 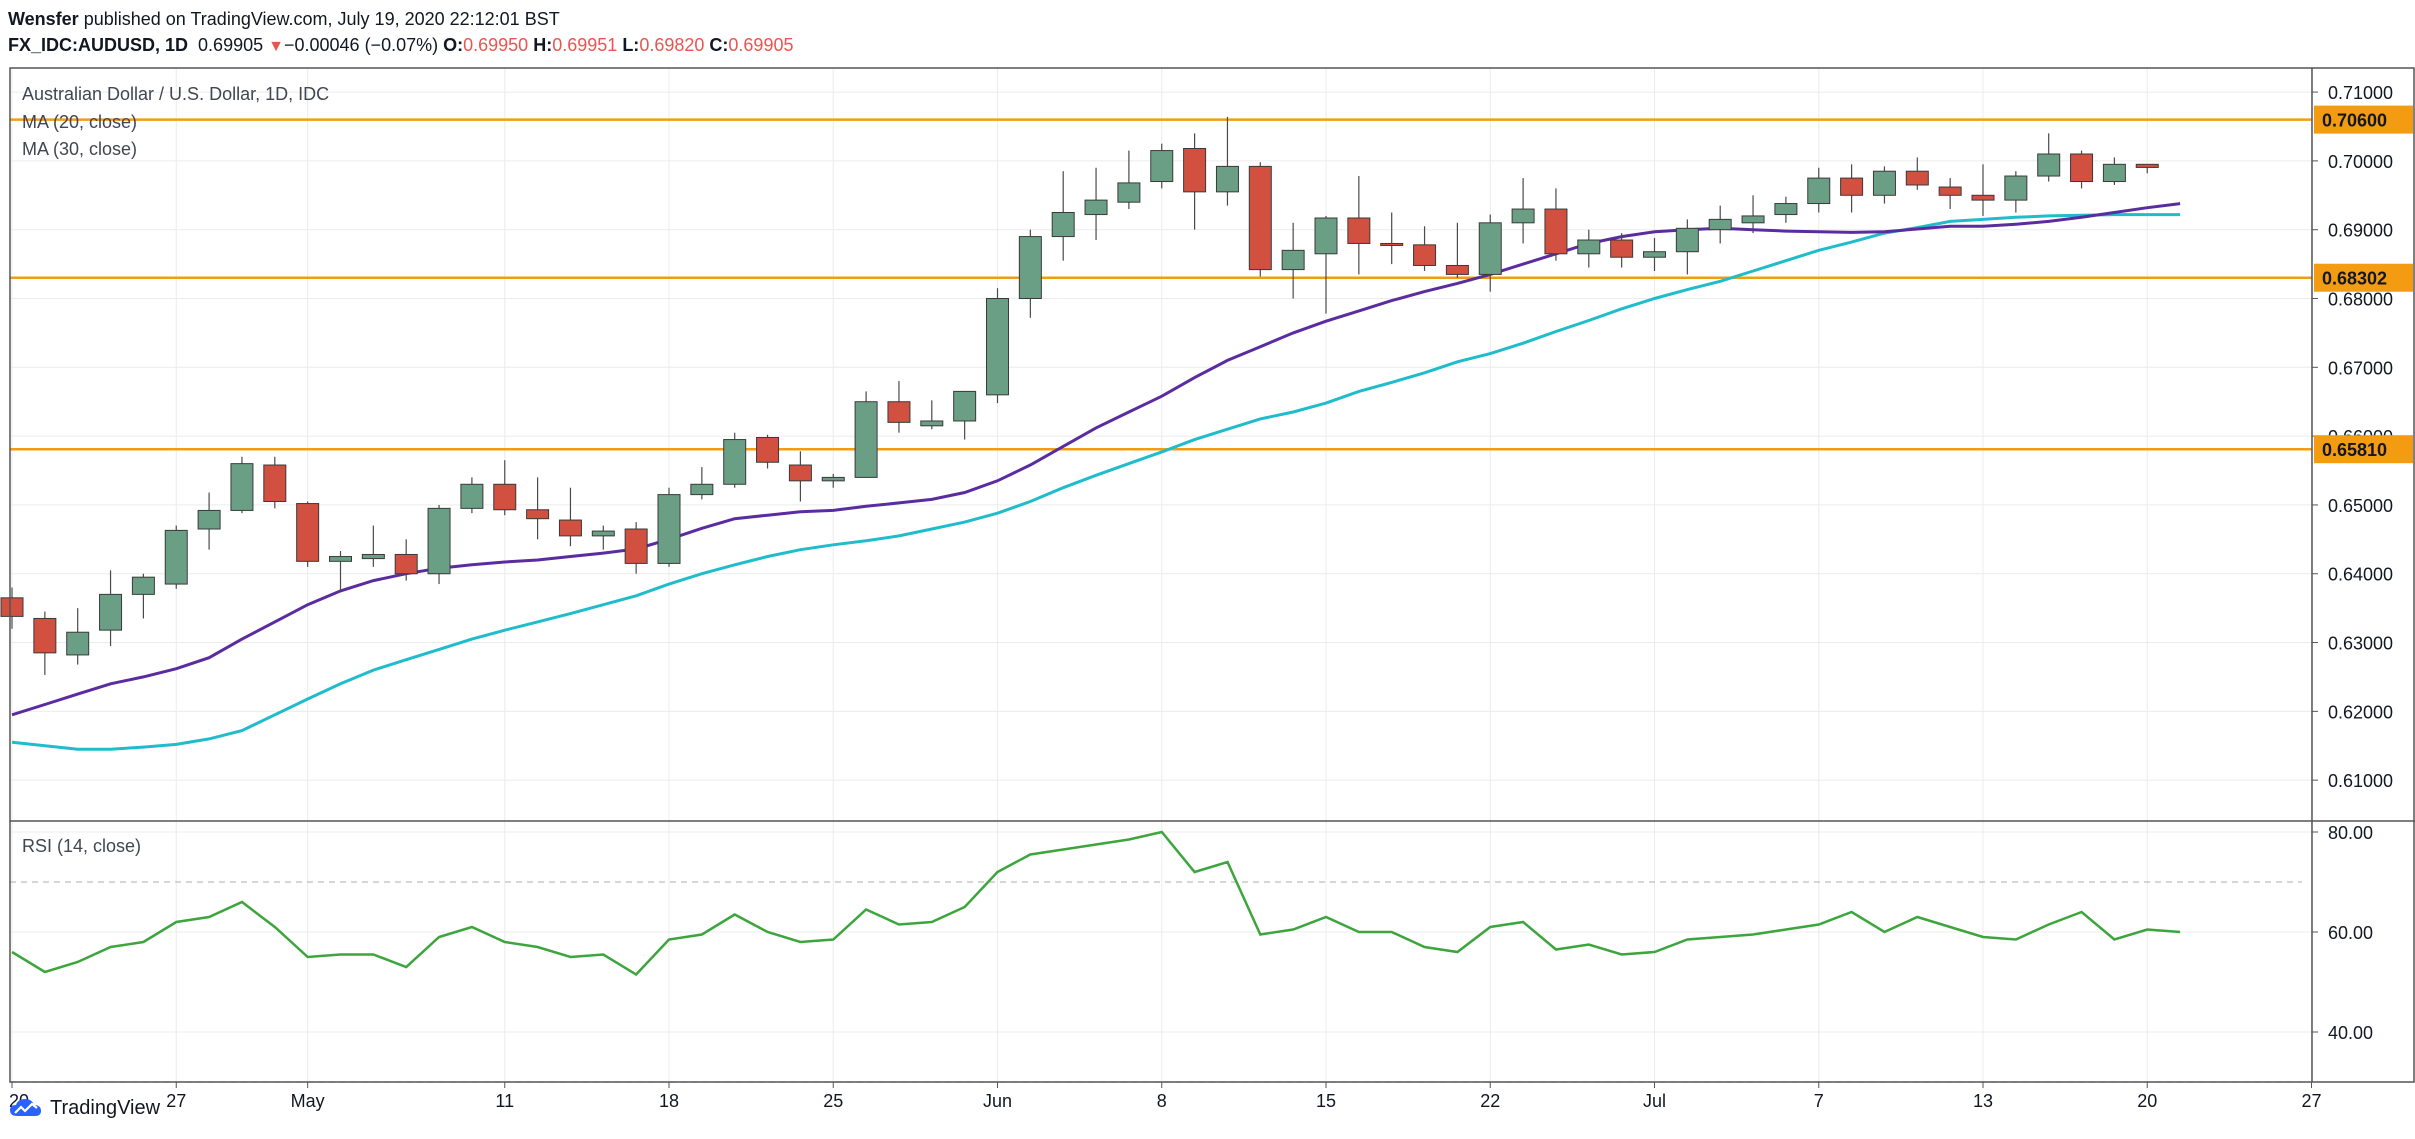 I want to click on down-arrow-icon: ▼, so click(x=276, y=46).